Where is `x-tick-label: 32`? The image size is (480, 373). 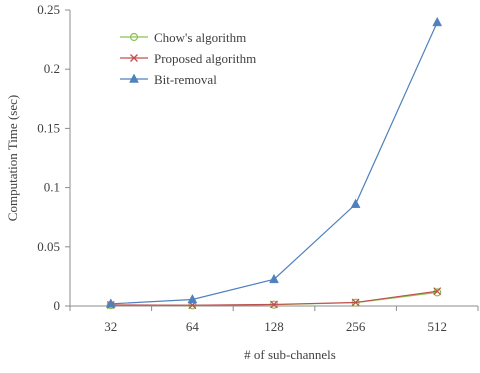 x-tick-label: 32 is located at coordinates (110, 326).